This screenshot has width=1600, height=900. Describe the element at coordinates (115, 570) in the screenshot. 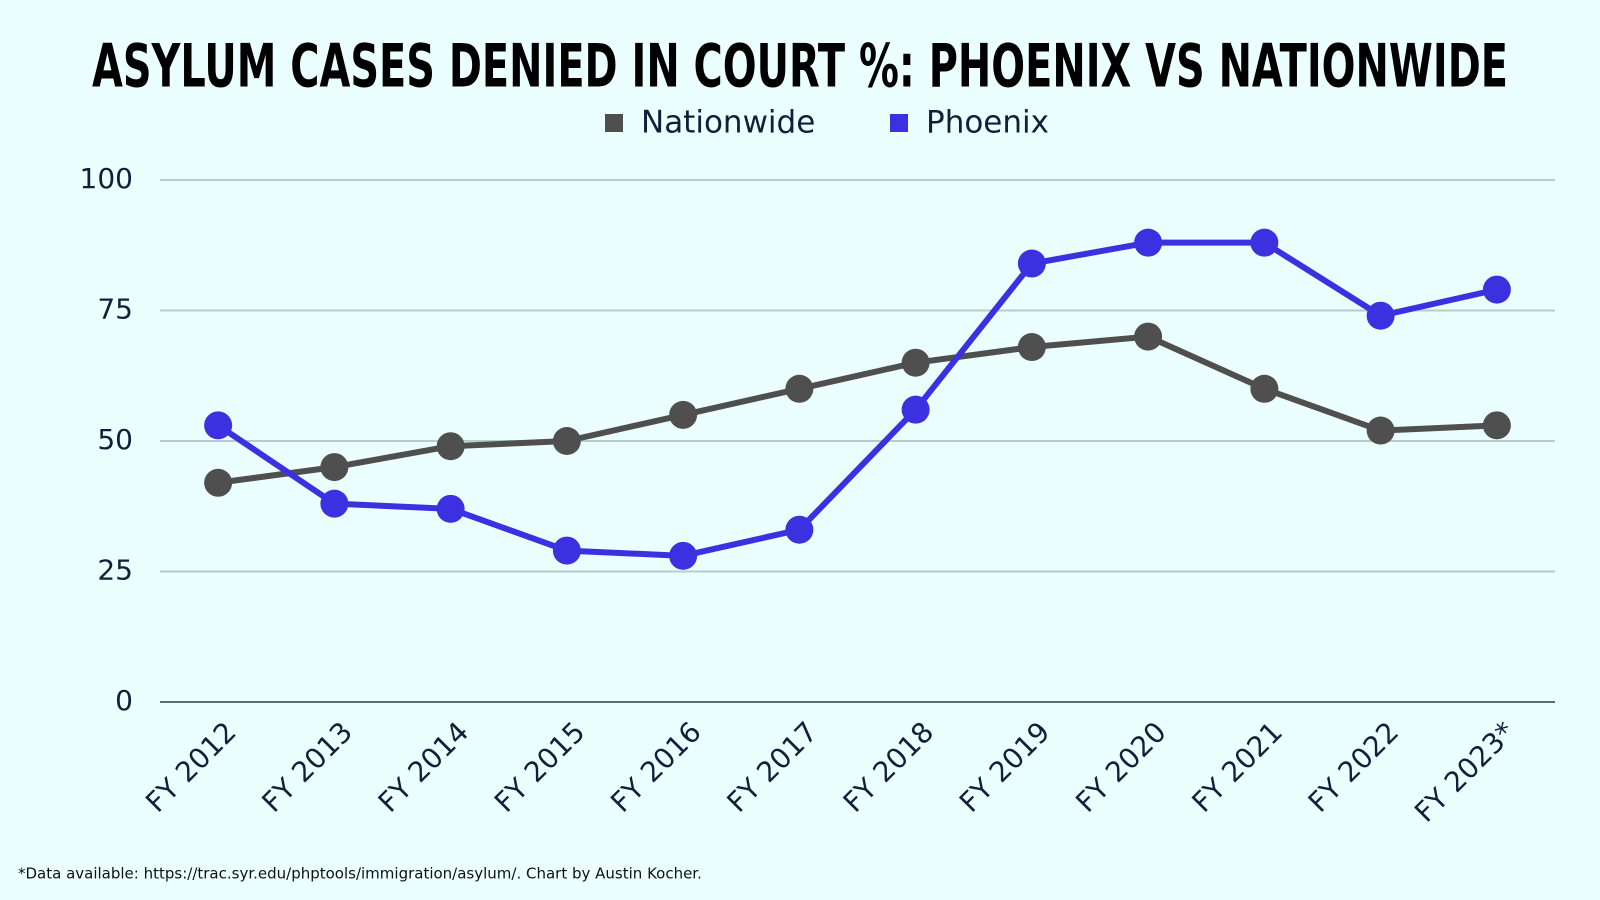

I see `y-tick-label: 25` at that location.